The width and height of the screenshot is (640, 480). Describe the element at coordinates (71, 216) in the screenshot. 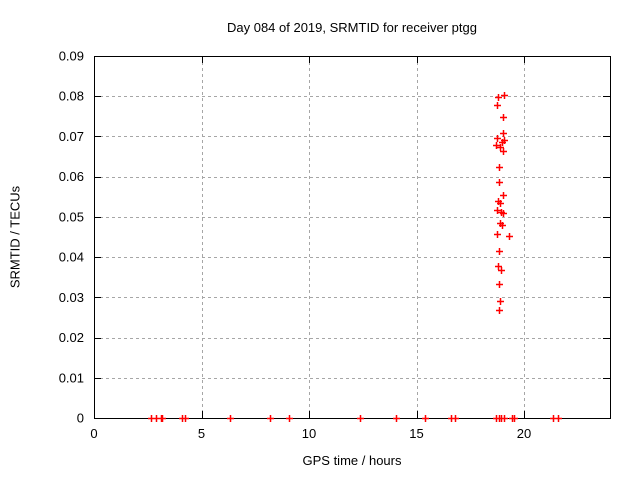

I see `y-tick-label: 0.05` at that location.